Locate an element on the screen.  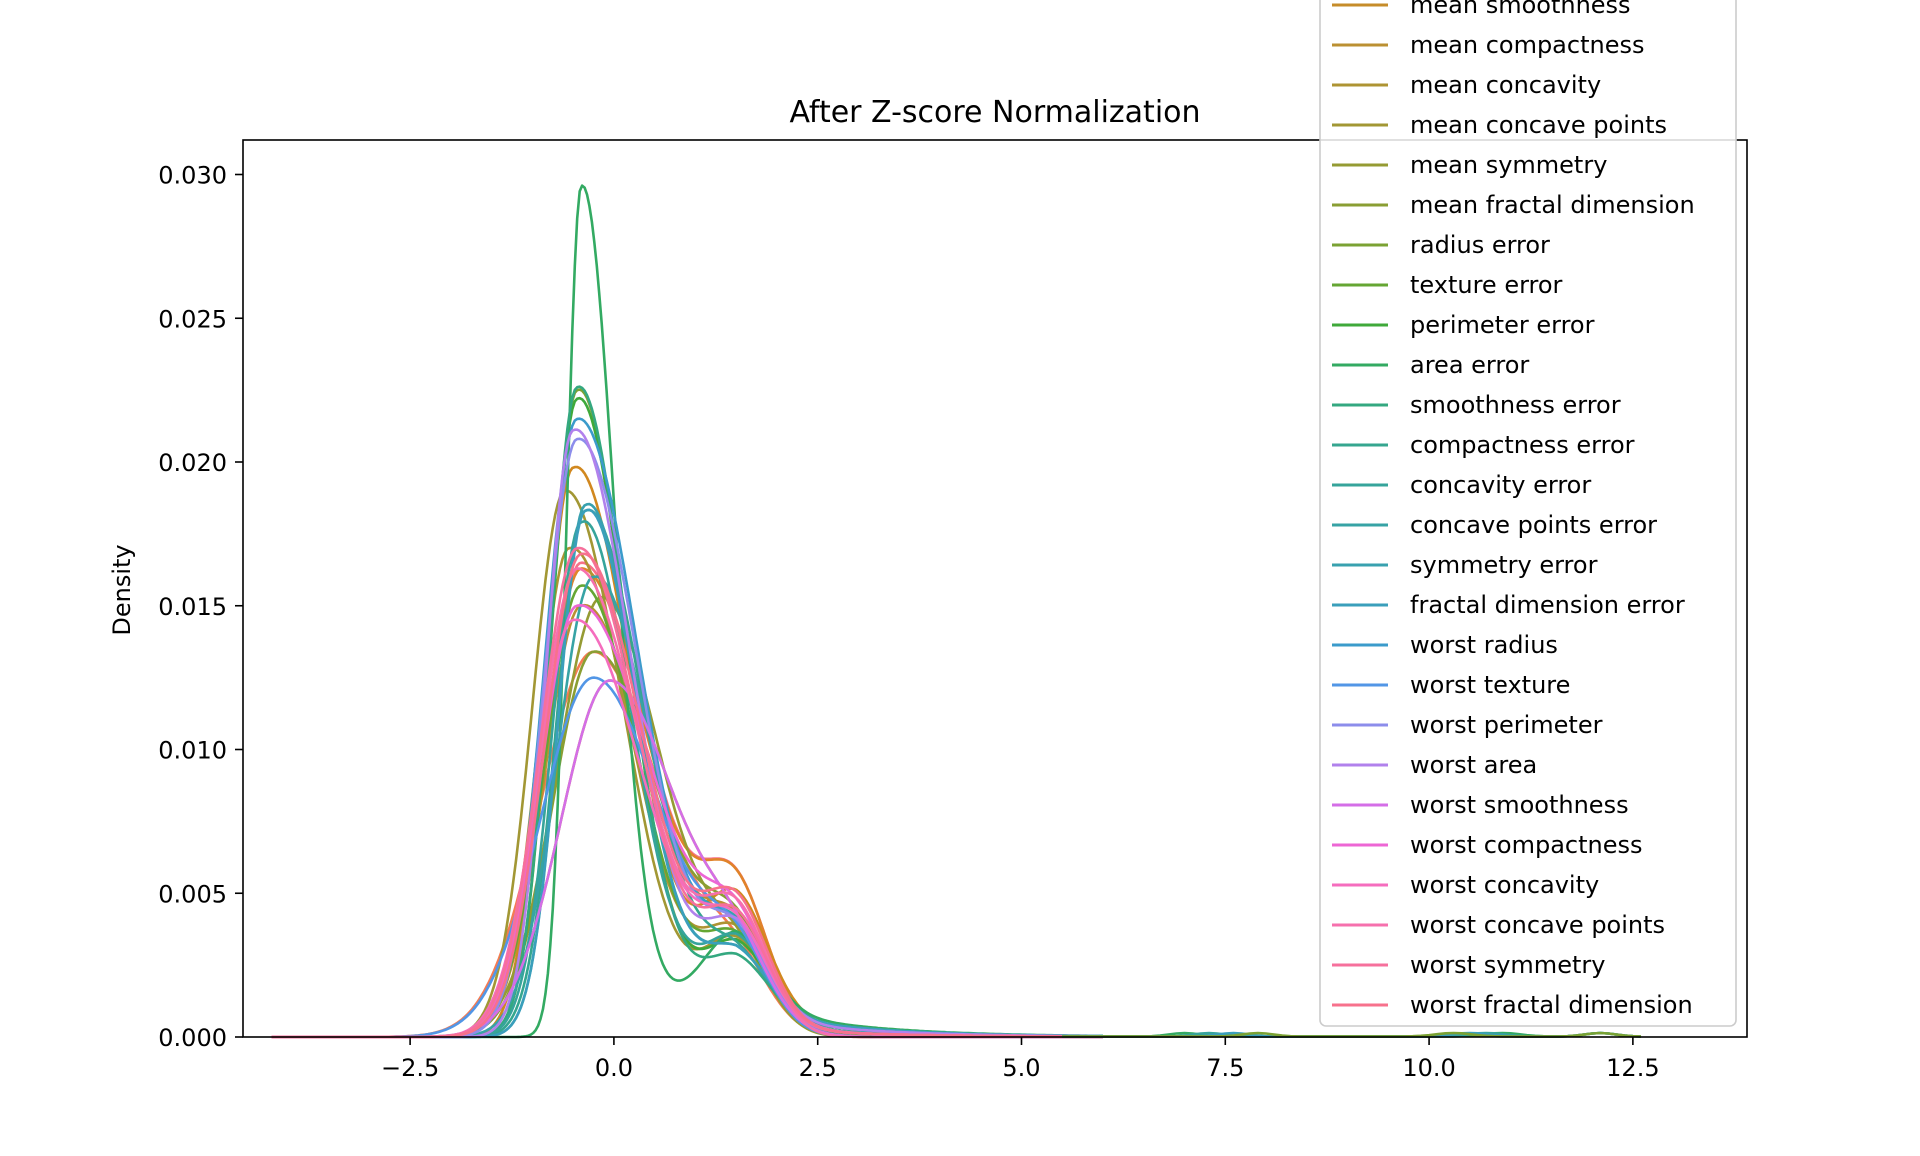
y-axis-label: Density is located at coordinates (122, 589).